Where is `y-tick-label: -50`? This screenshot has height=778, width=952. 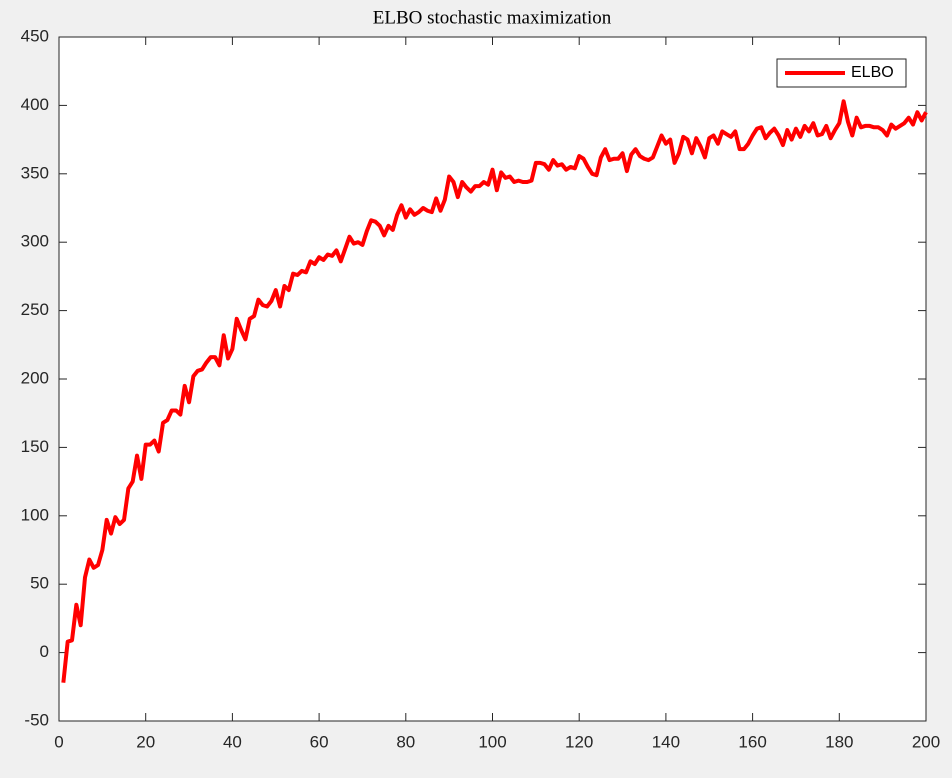 y-tick-label: -50 is located at coordinates (36, 719).